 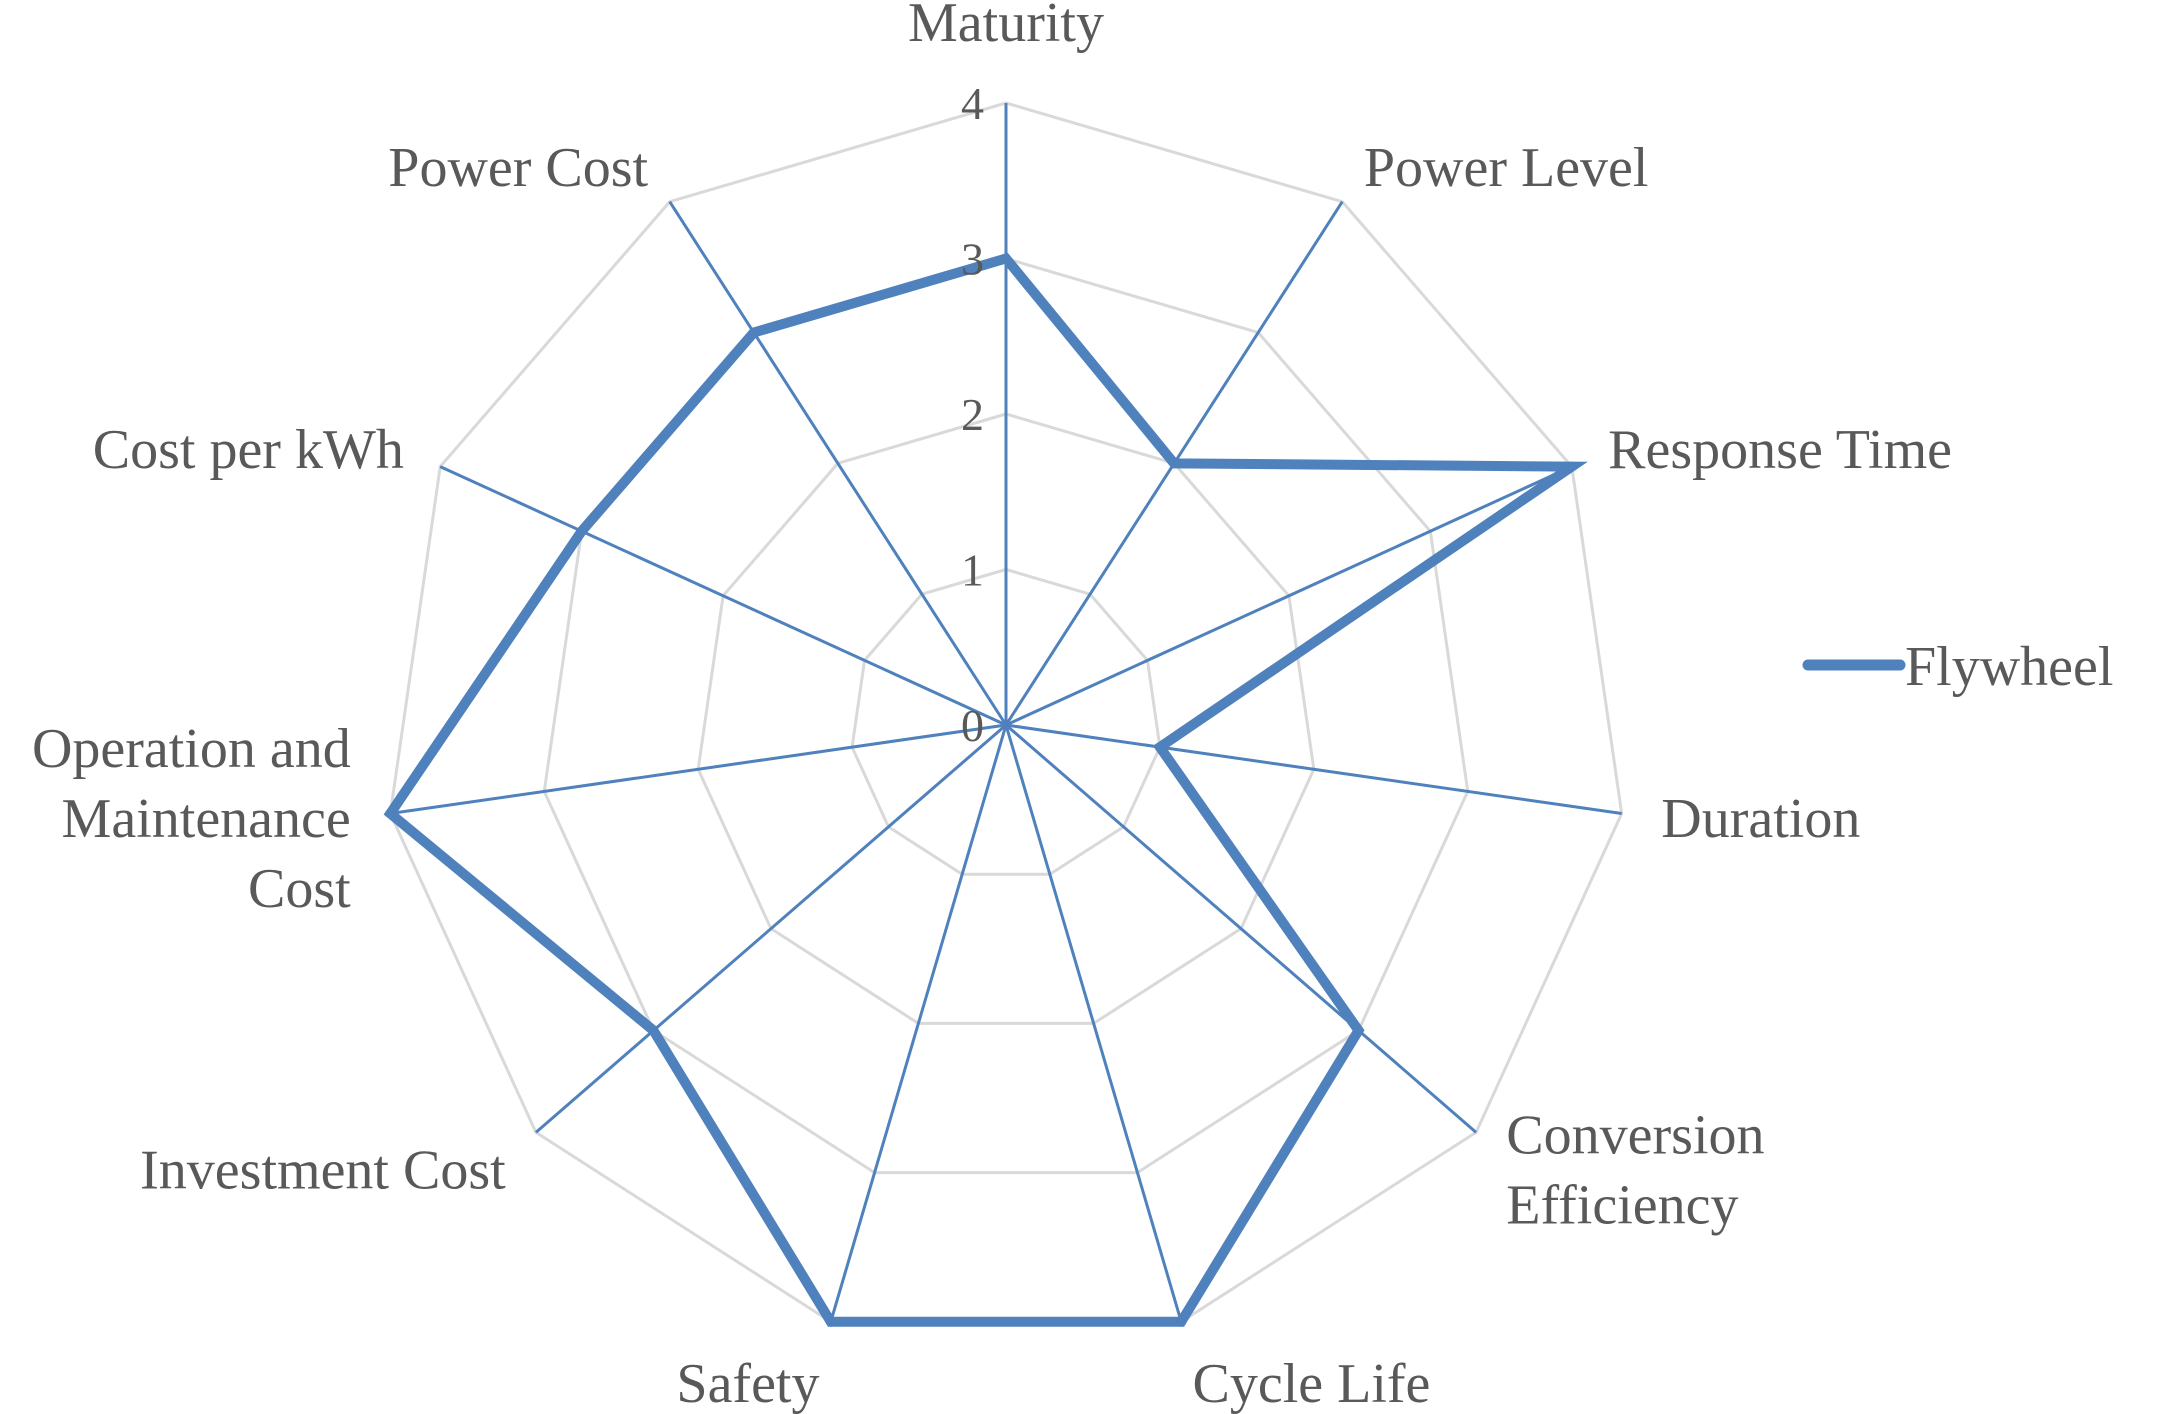 What do you see at coordinates (248, 450) in the screenshot?
I see `axis-label-cost-per-kwh: Cost per kWh` at bounding box center [248, 450].